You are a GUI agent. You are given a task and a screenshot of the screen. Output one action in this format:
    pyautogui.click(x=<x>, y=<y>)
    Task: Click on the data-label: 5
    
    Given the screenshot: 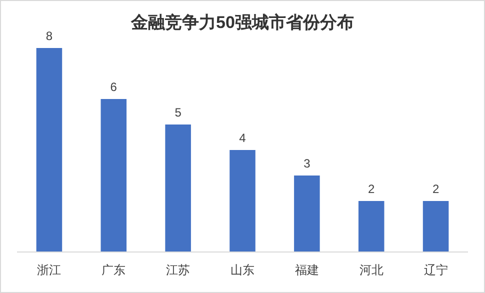 What is the action you would take?
    pyautogui.click(x=178, y=113)
    